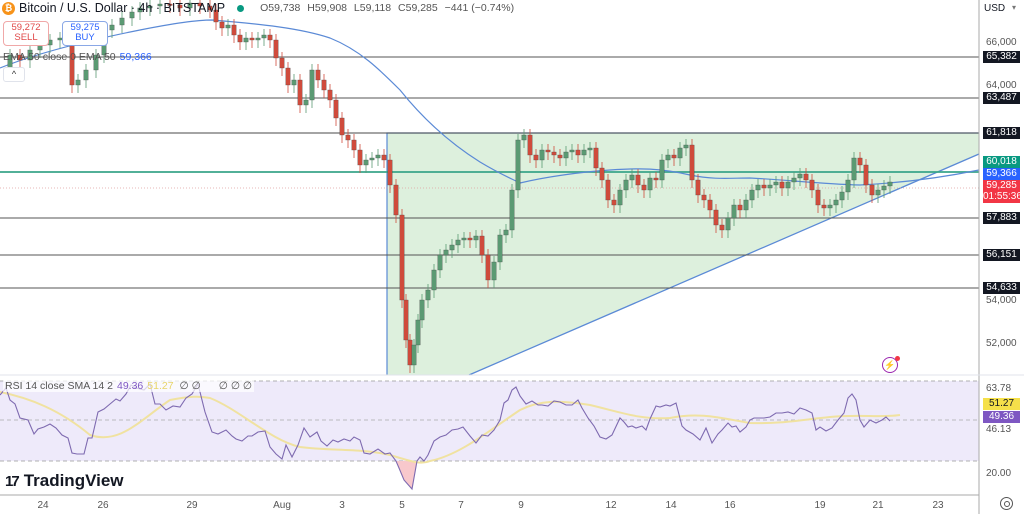  I want to click on time-tick: 12, so click(611, 505).